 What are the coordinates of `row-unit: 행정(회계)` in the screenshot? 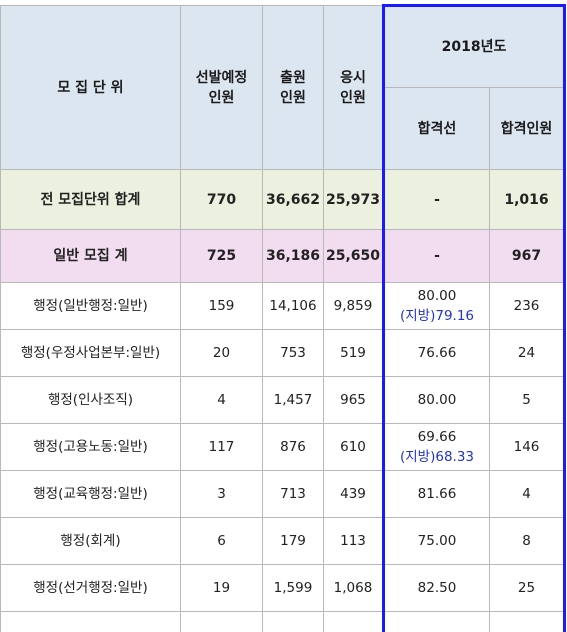 It's located at (91, 541).